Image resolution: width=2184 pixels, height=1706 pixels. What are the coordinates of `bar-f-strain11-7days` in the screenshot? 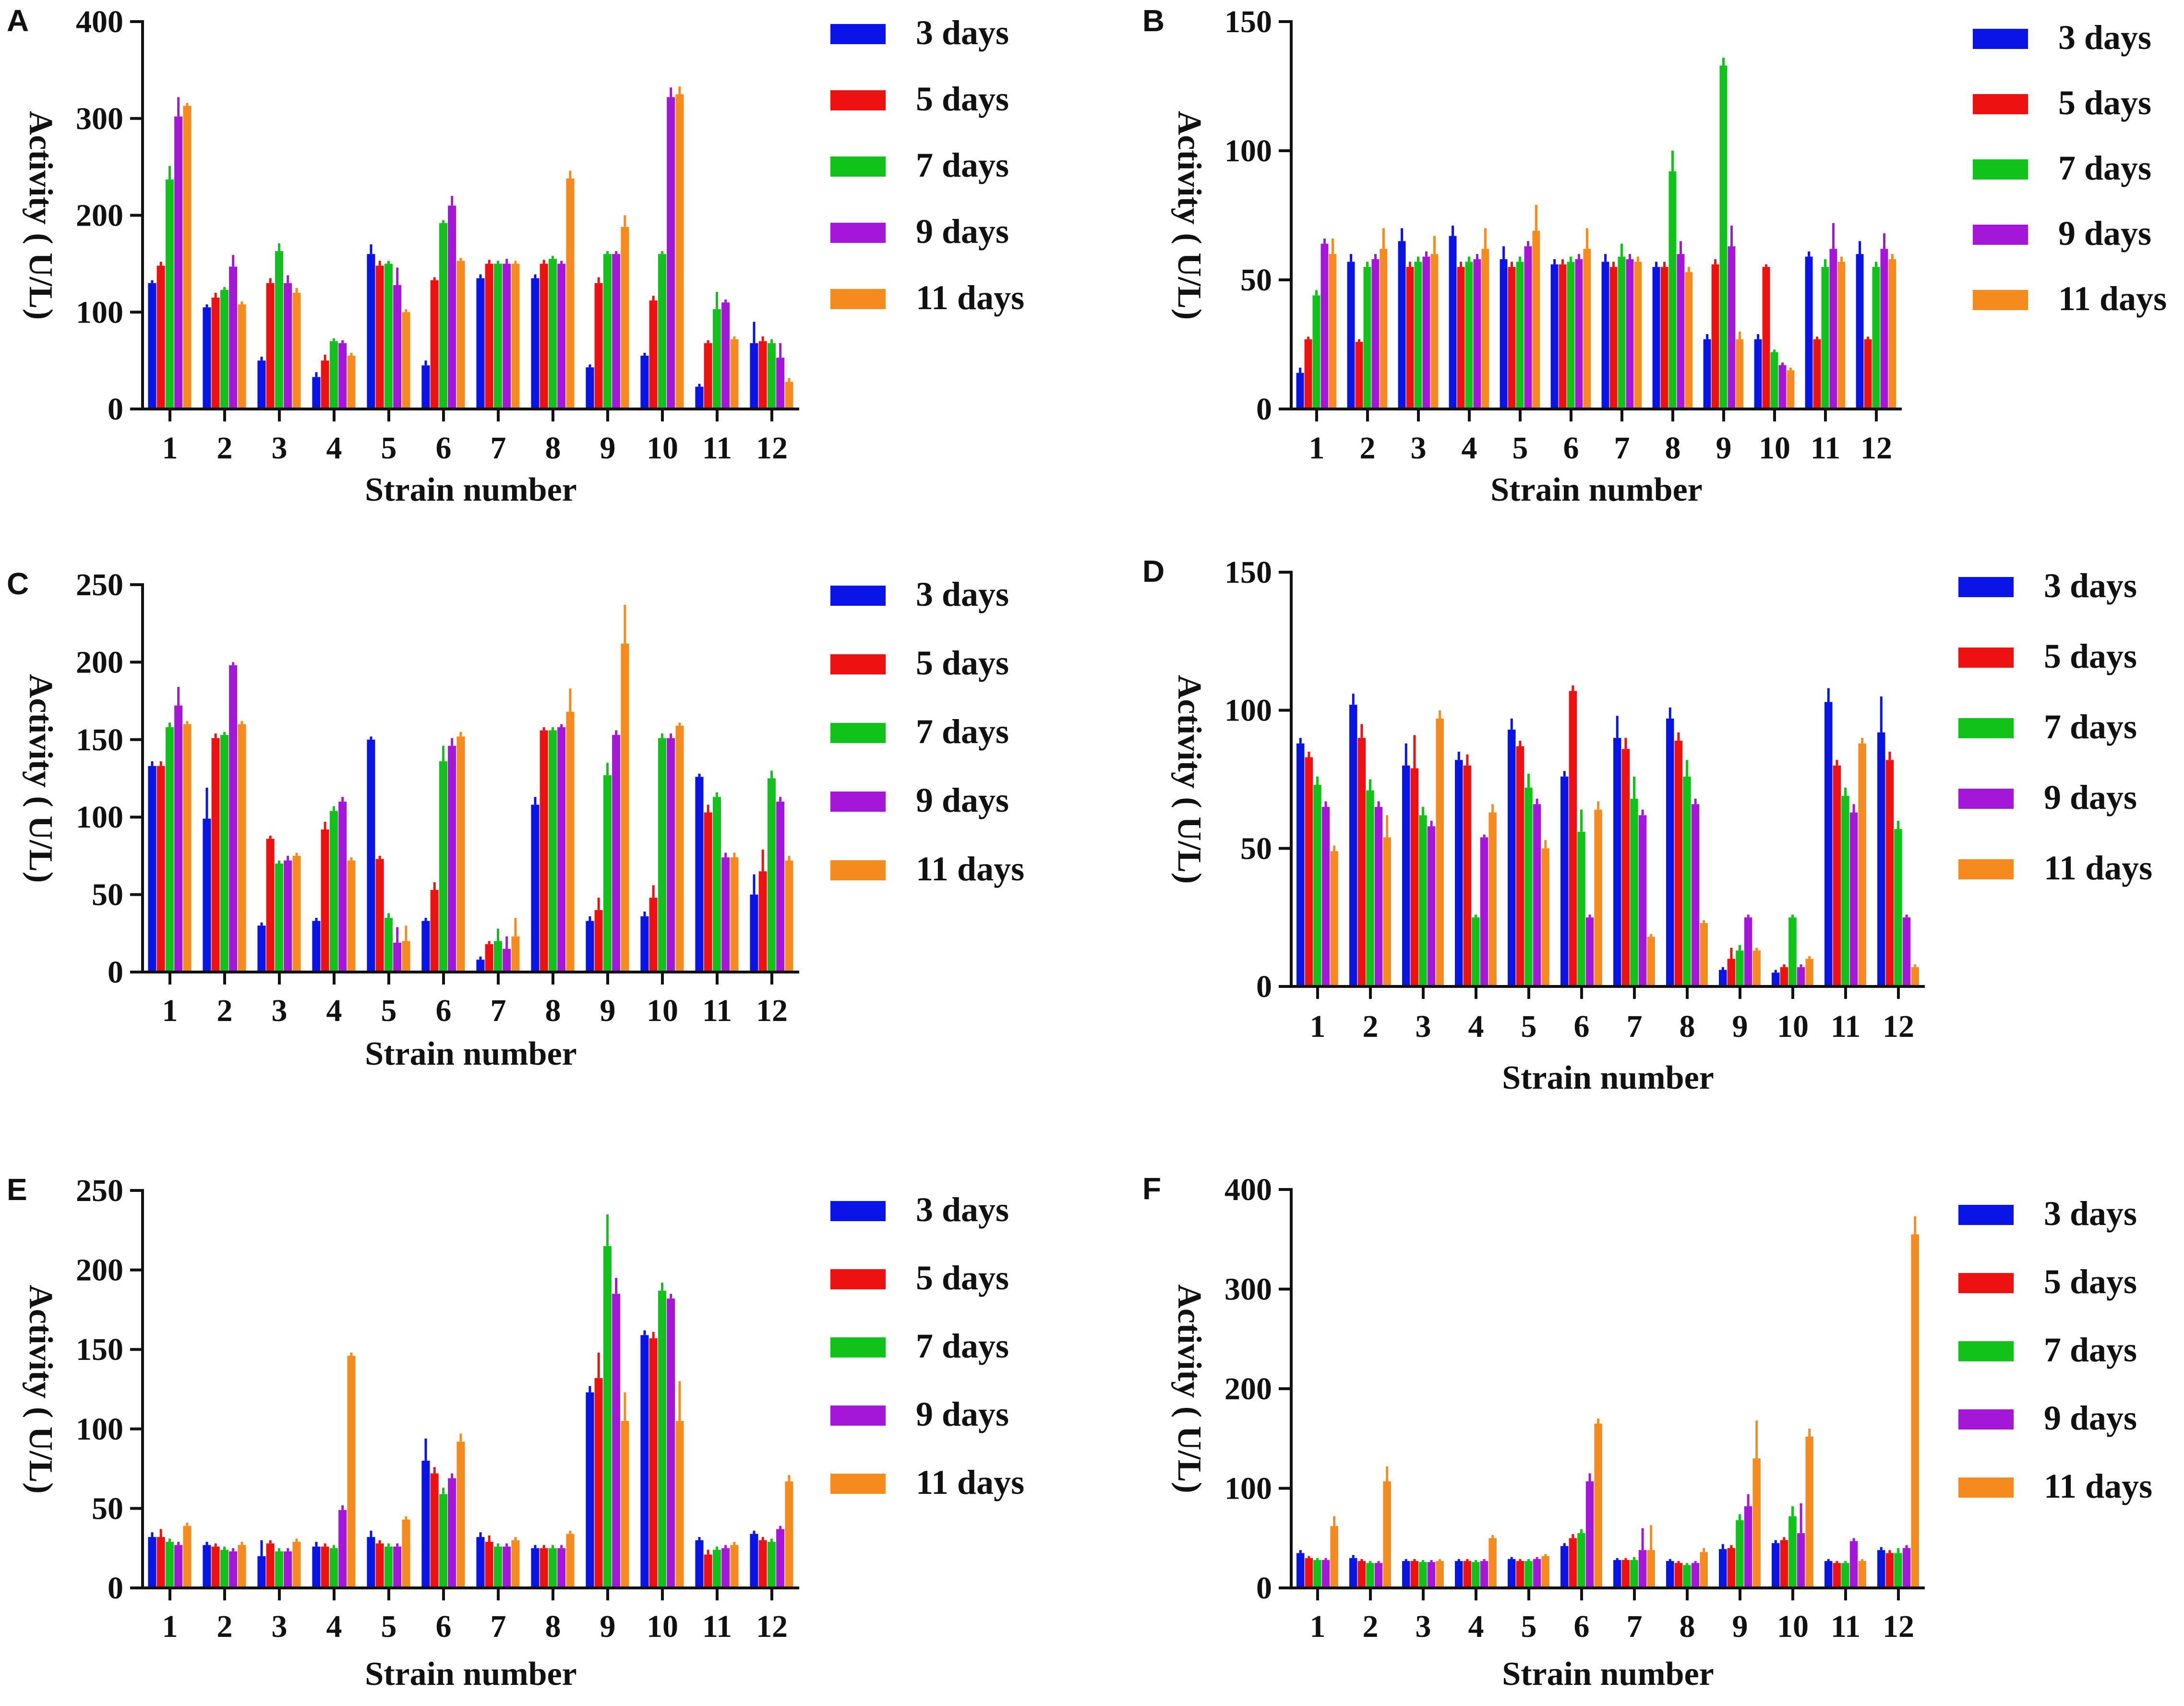 It's located at (1845, 1575).